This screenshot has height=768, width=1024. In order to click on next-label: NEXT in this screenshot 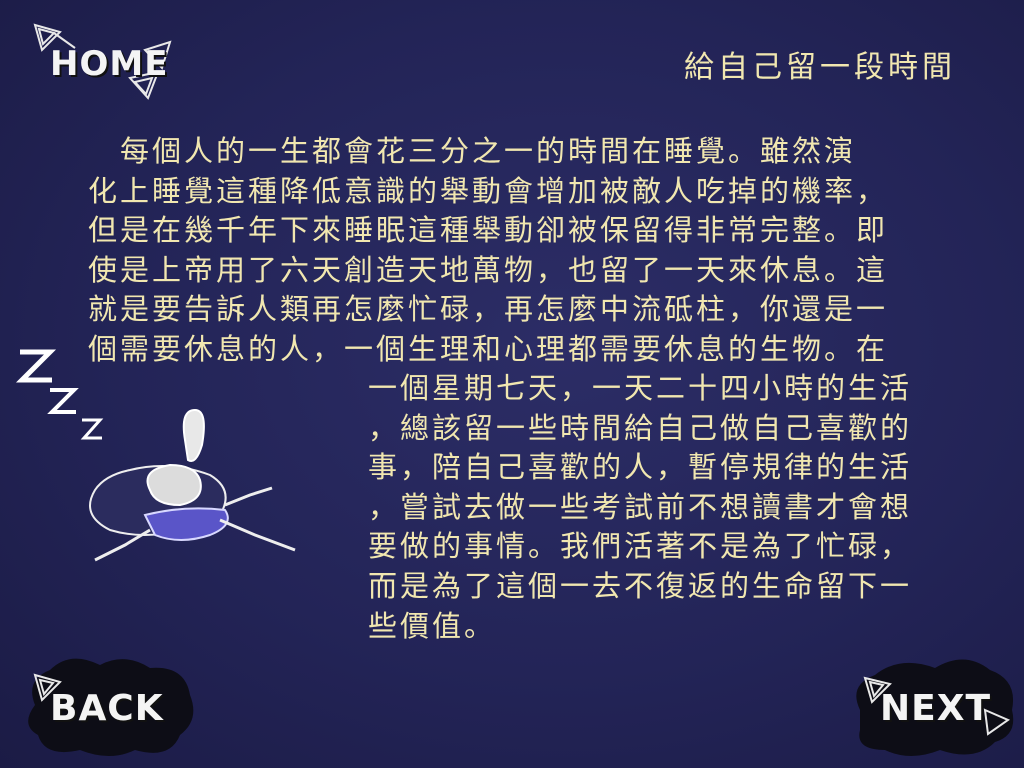, I will do `click(936, 708)`.